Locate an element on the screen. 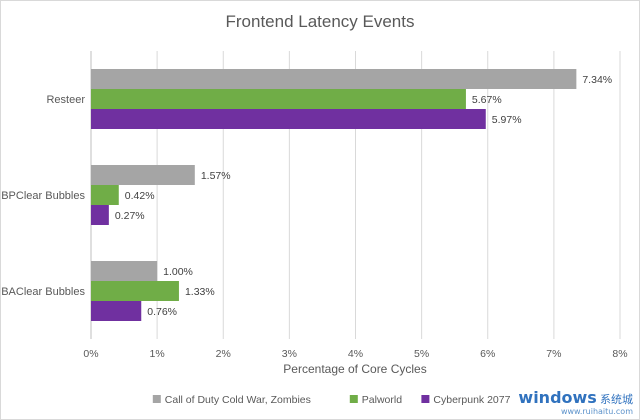  legend-entry: Call of Duty Cold War, Zombies is located at coordinates (238, 400).